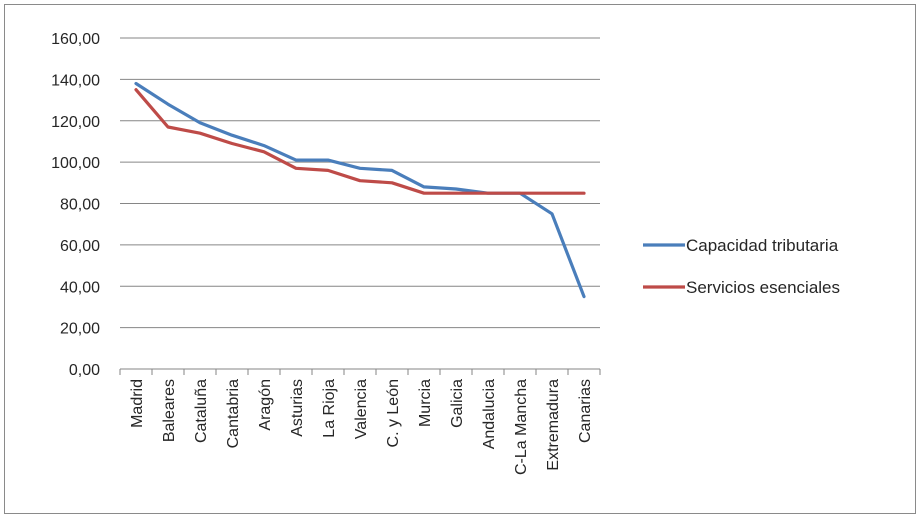  Describe the element at coordinates (233, 413) in the screenshot. I see `x-tick-label: Cantabria` at that location.